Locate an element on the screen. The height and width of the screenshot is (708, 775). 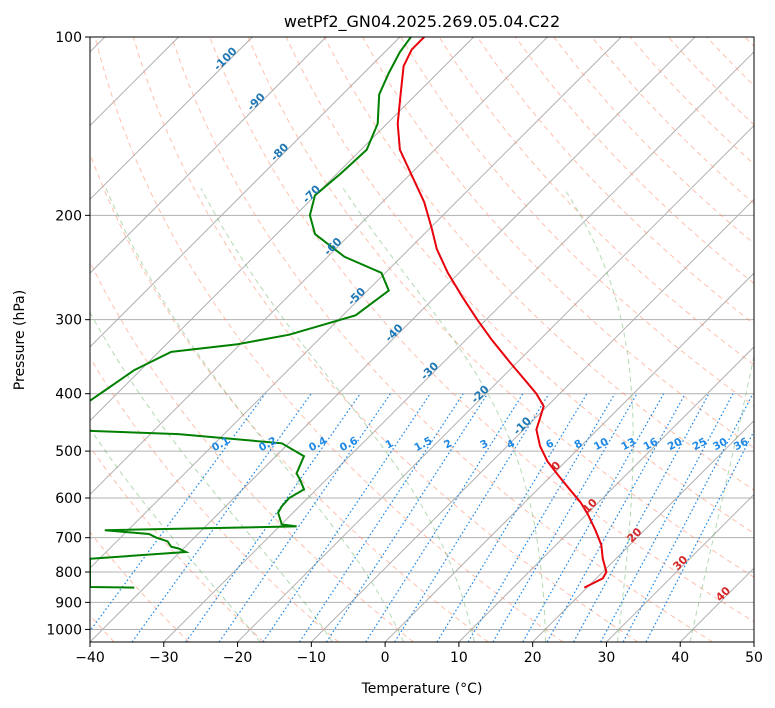
isotherm-label: 30 is located at coordinates (680, 563).